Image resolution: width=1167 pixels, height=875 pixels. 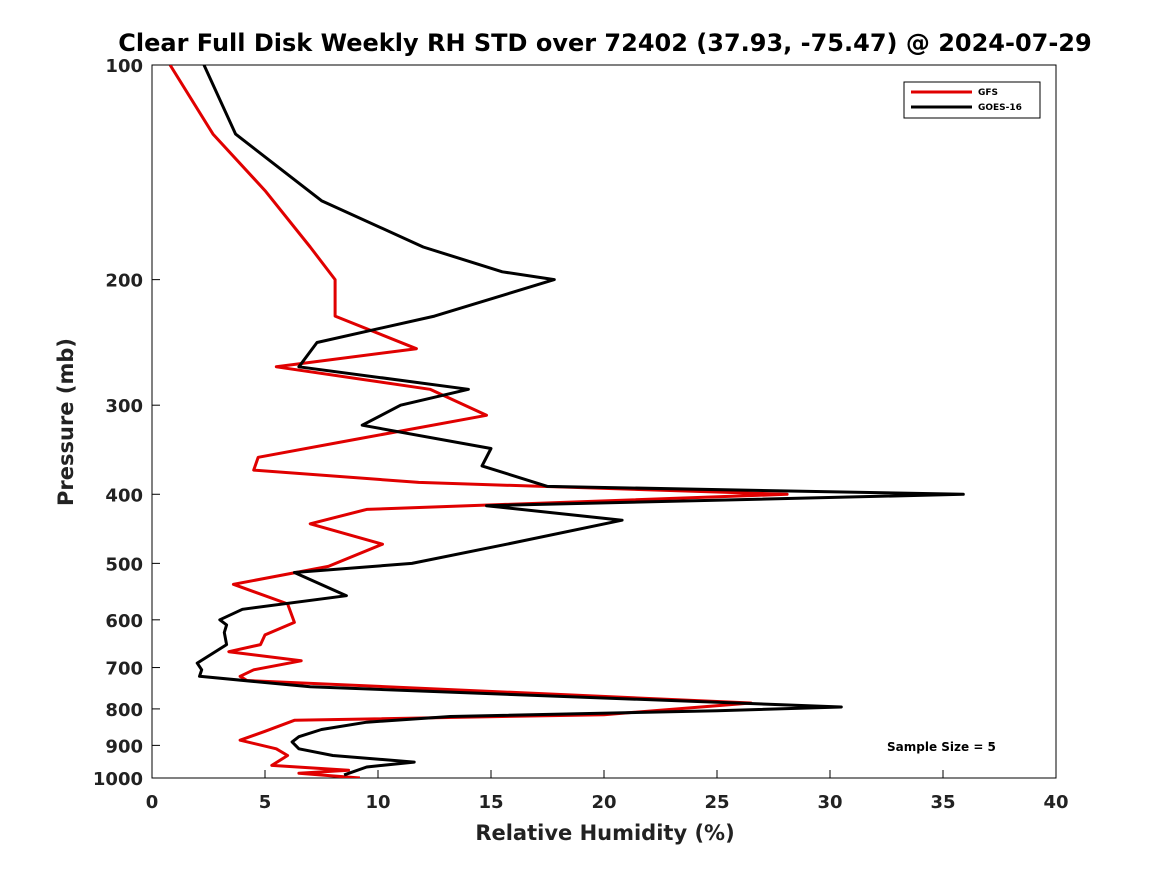 What do you see at coordinates (118, 779) in the screenshot?
I see `y-tick-label: 1000` at bounding box center [118, 779].